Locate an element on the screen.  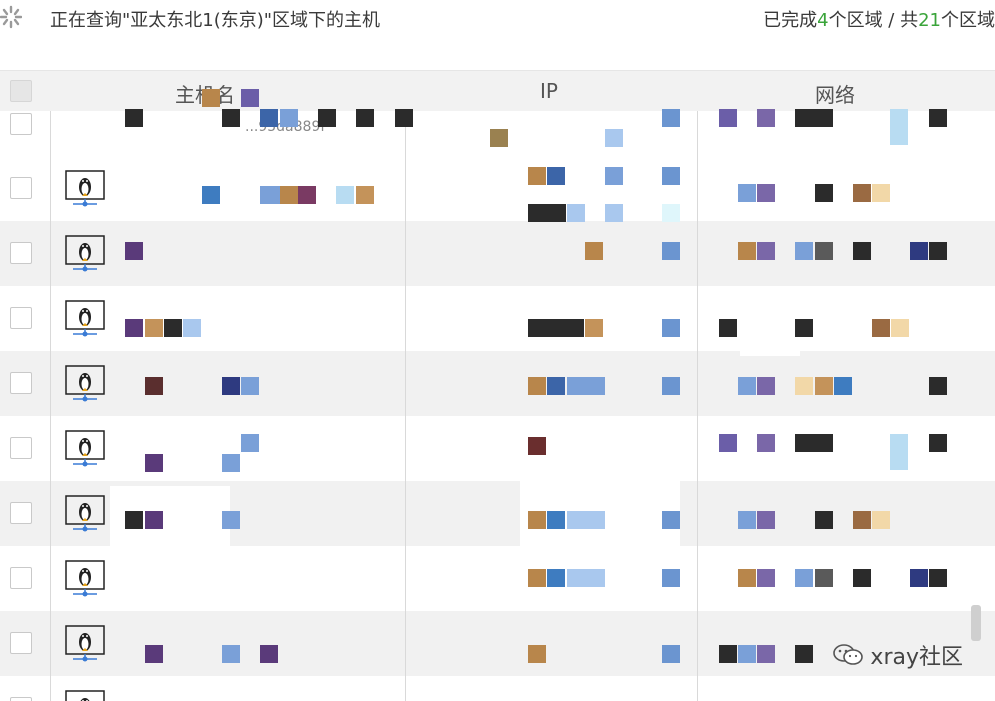
column-header-ip: IP is located at coordinates (549, 91).